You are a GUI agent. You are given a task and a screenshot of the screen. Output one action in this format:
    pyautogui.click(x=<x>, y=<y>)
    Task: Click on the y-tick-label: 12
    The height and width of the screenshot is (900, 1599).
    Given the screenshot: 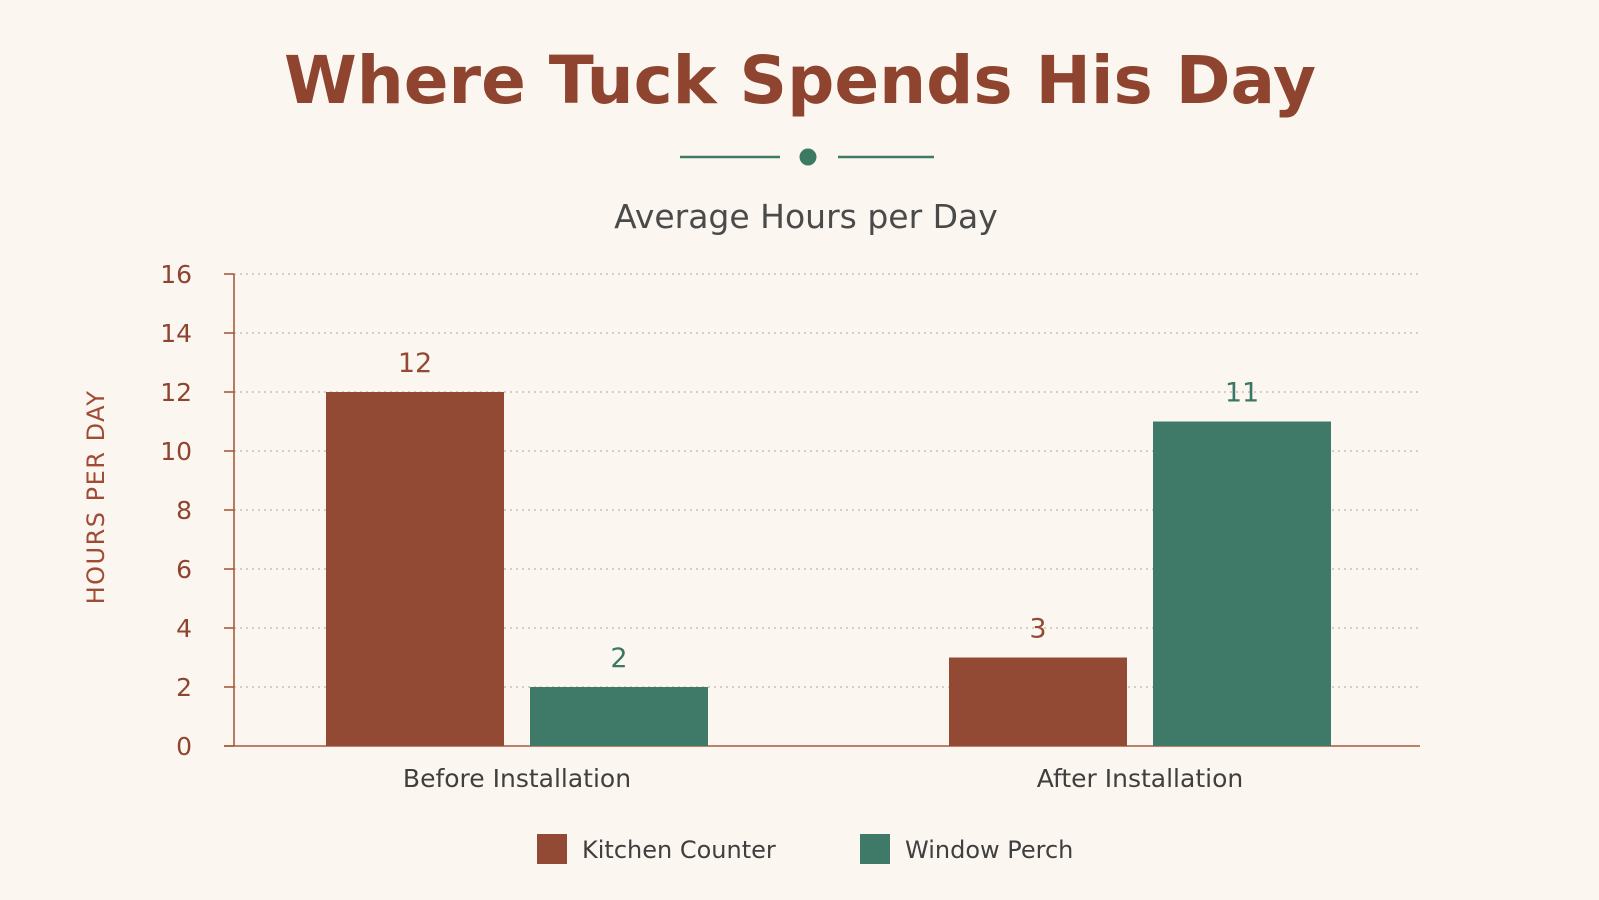 What is the action you would take?
    pyautogui.click(x=176, y=392)
    